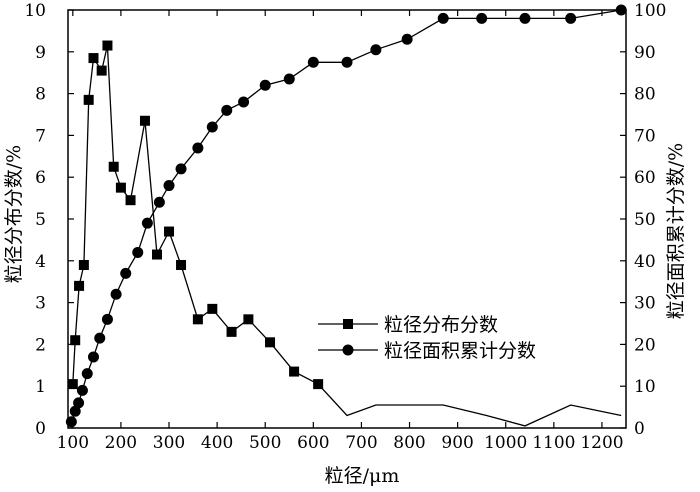  I want to click on left-y-tick-label: 10, so click(35, 11).